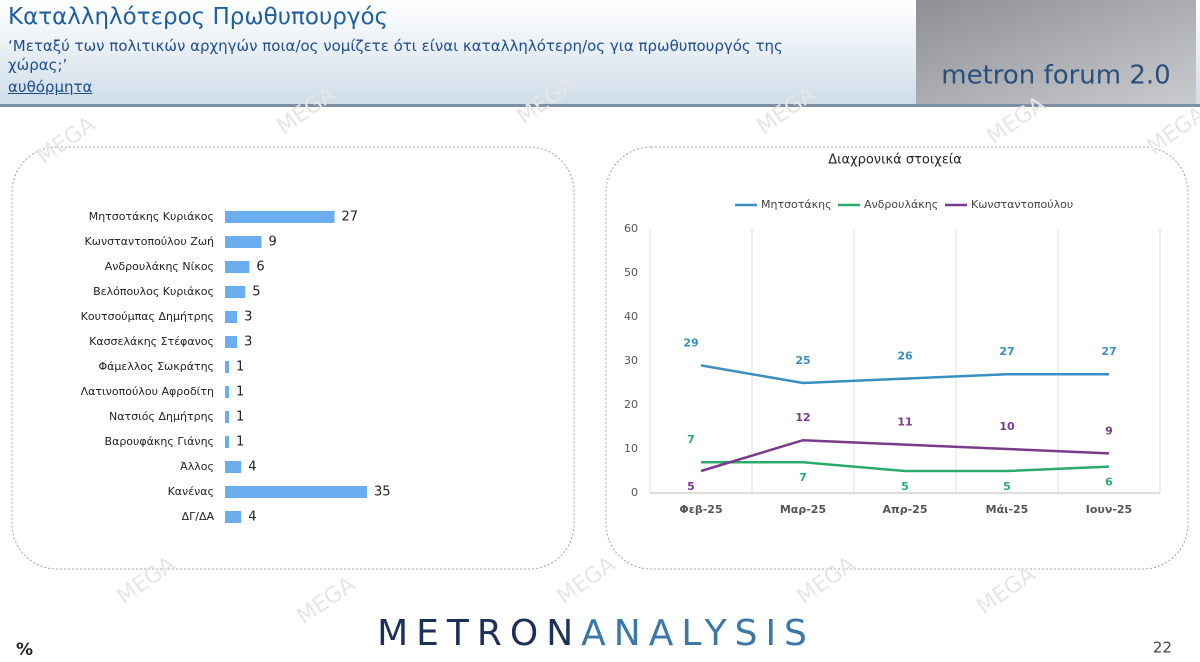  Describe the element at coordinates (151, 341) in the screenshot. I see `category-label: Κασσελάκης Στέφανος` at that location.